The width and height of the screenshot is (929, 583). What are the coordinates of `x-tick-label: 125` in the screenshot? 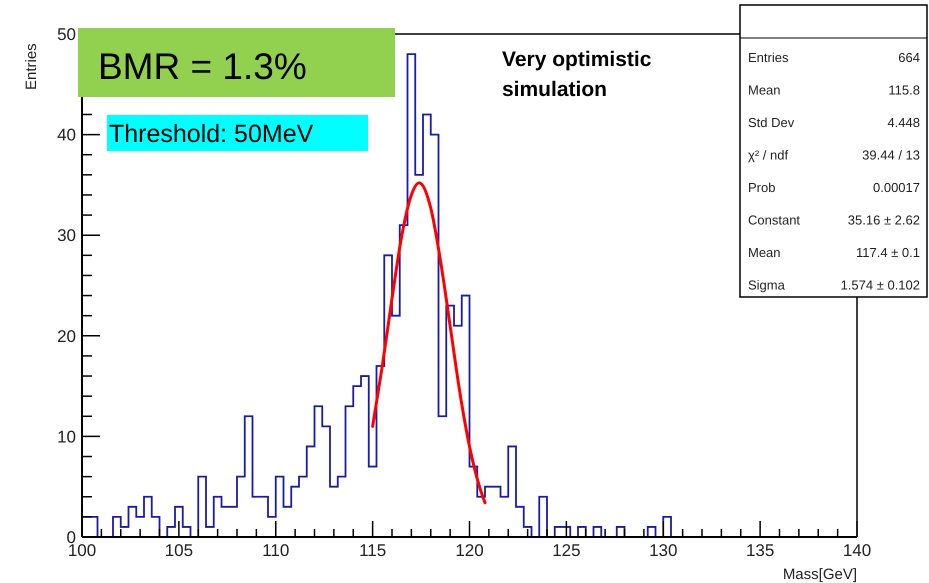 It's located at (566, 550).